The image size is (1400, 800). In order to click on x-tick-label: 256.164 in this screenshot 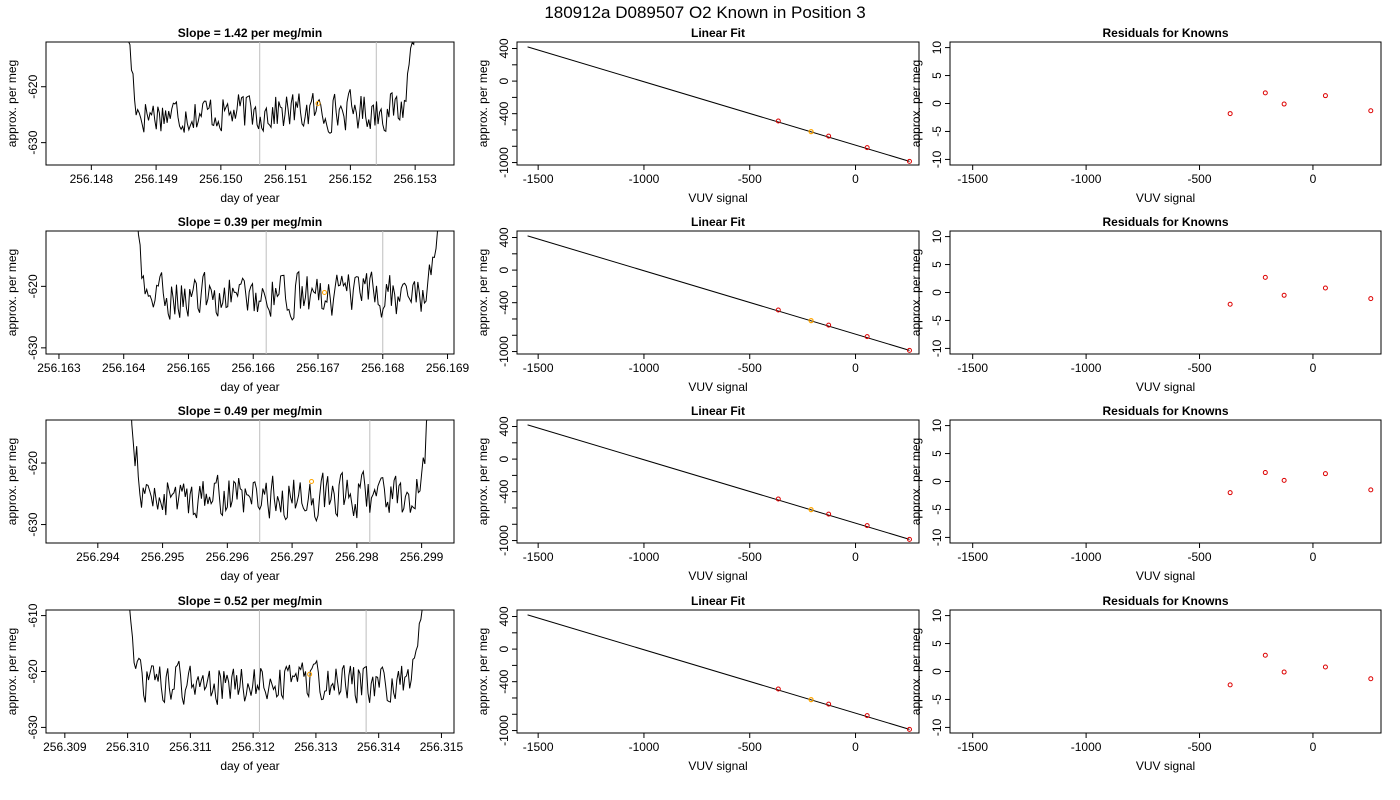, I will do `click(124, 368)`.